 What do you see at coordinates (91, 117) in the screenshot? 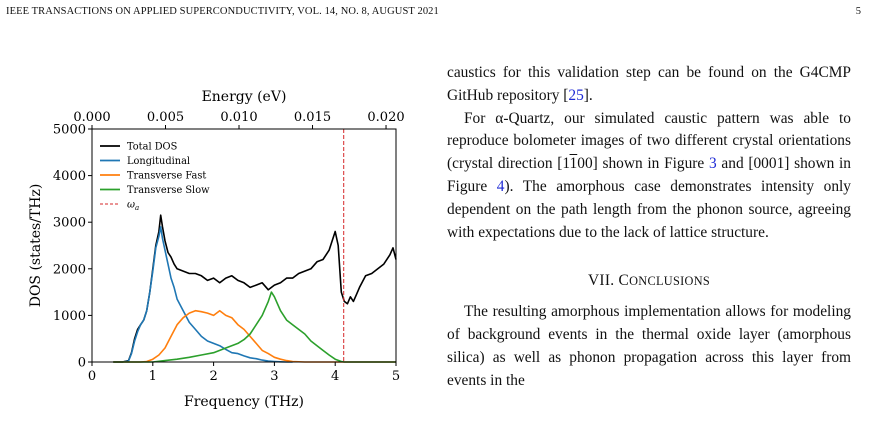
I see `top-tick-label: 0.000` at bounding box center [91, 117].